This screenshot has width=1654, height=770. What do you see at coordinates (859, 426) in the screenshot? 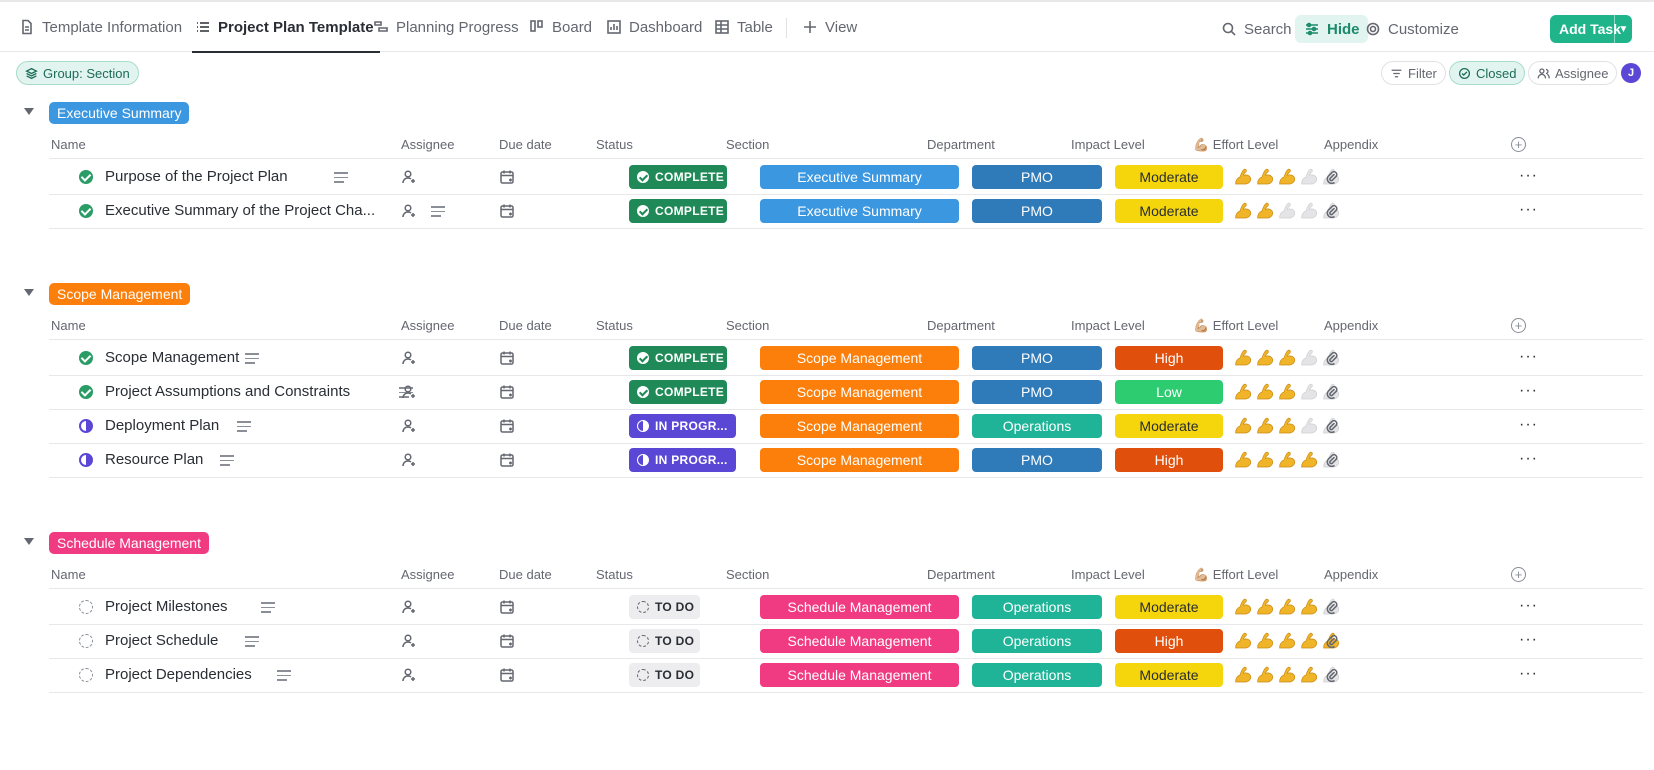
I see `section-pill: Scope Management` at bounding box center [859, 426].